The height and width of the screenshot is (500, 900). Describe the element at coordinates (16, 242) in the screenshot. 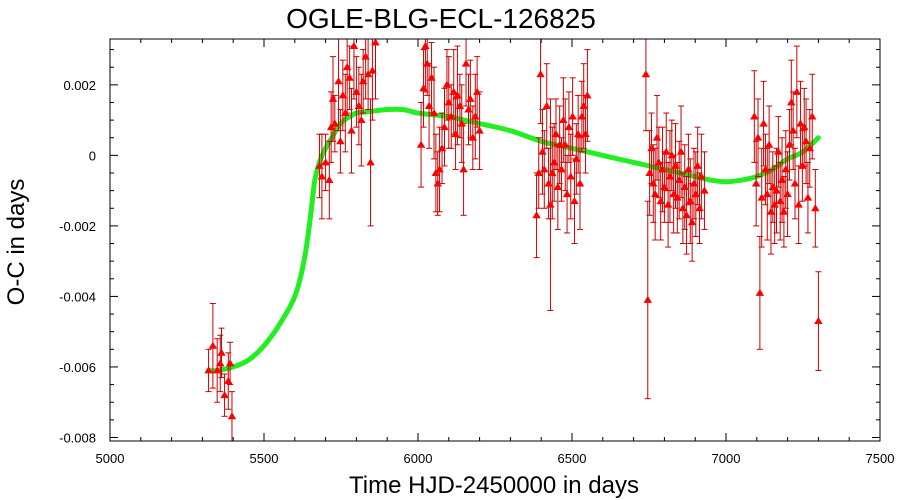

I see `y-axis-label: O-C in days` at that location.